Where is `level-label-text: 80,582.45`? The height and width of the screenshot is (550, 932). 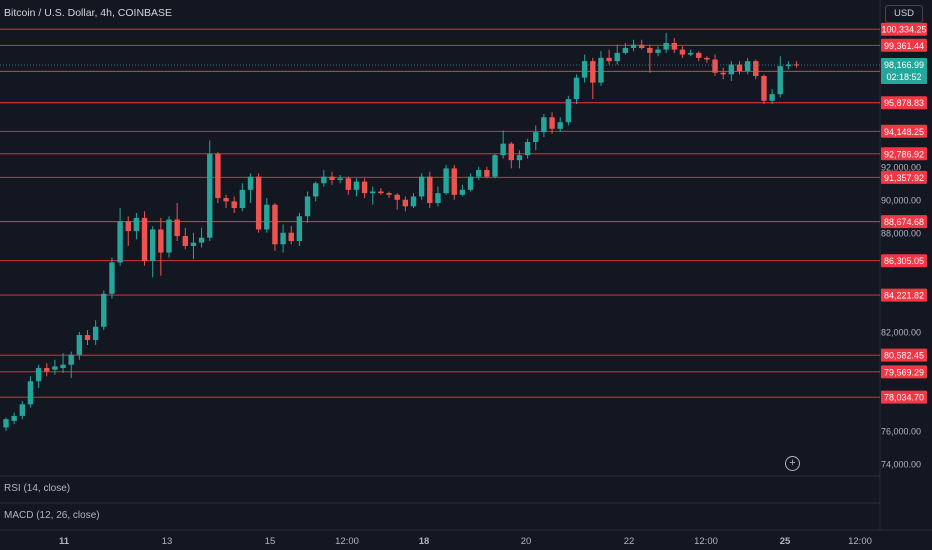
level-label-text: 80,582.45 is located at coordinates (904, 356).